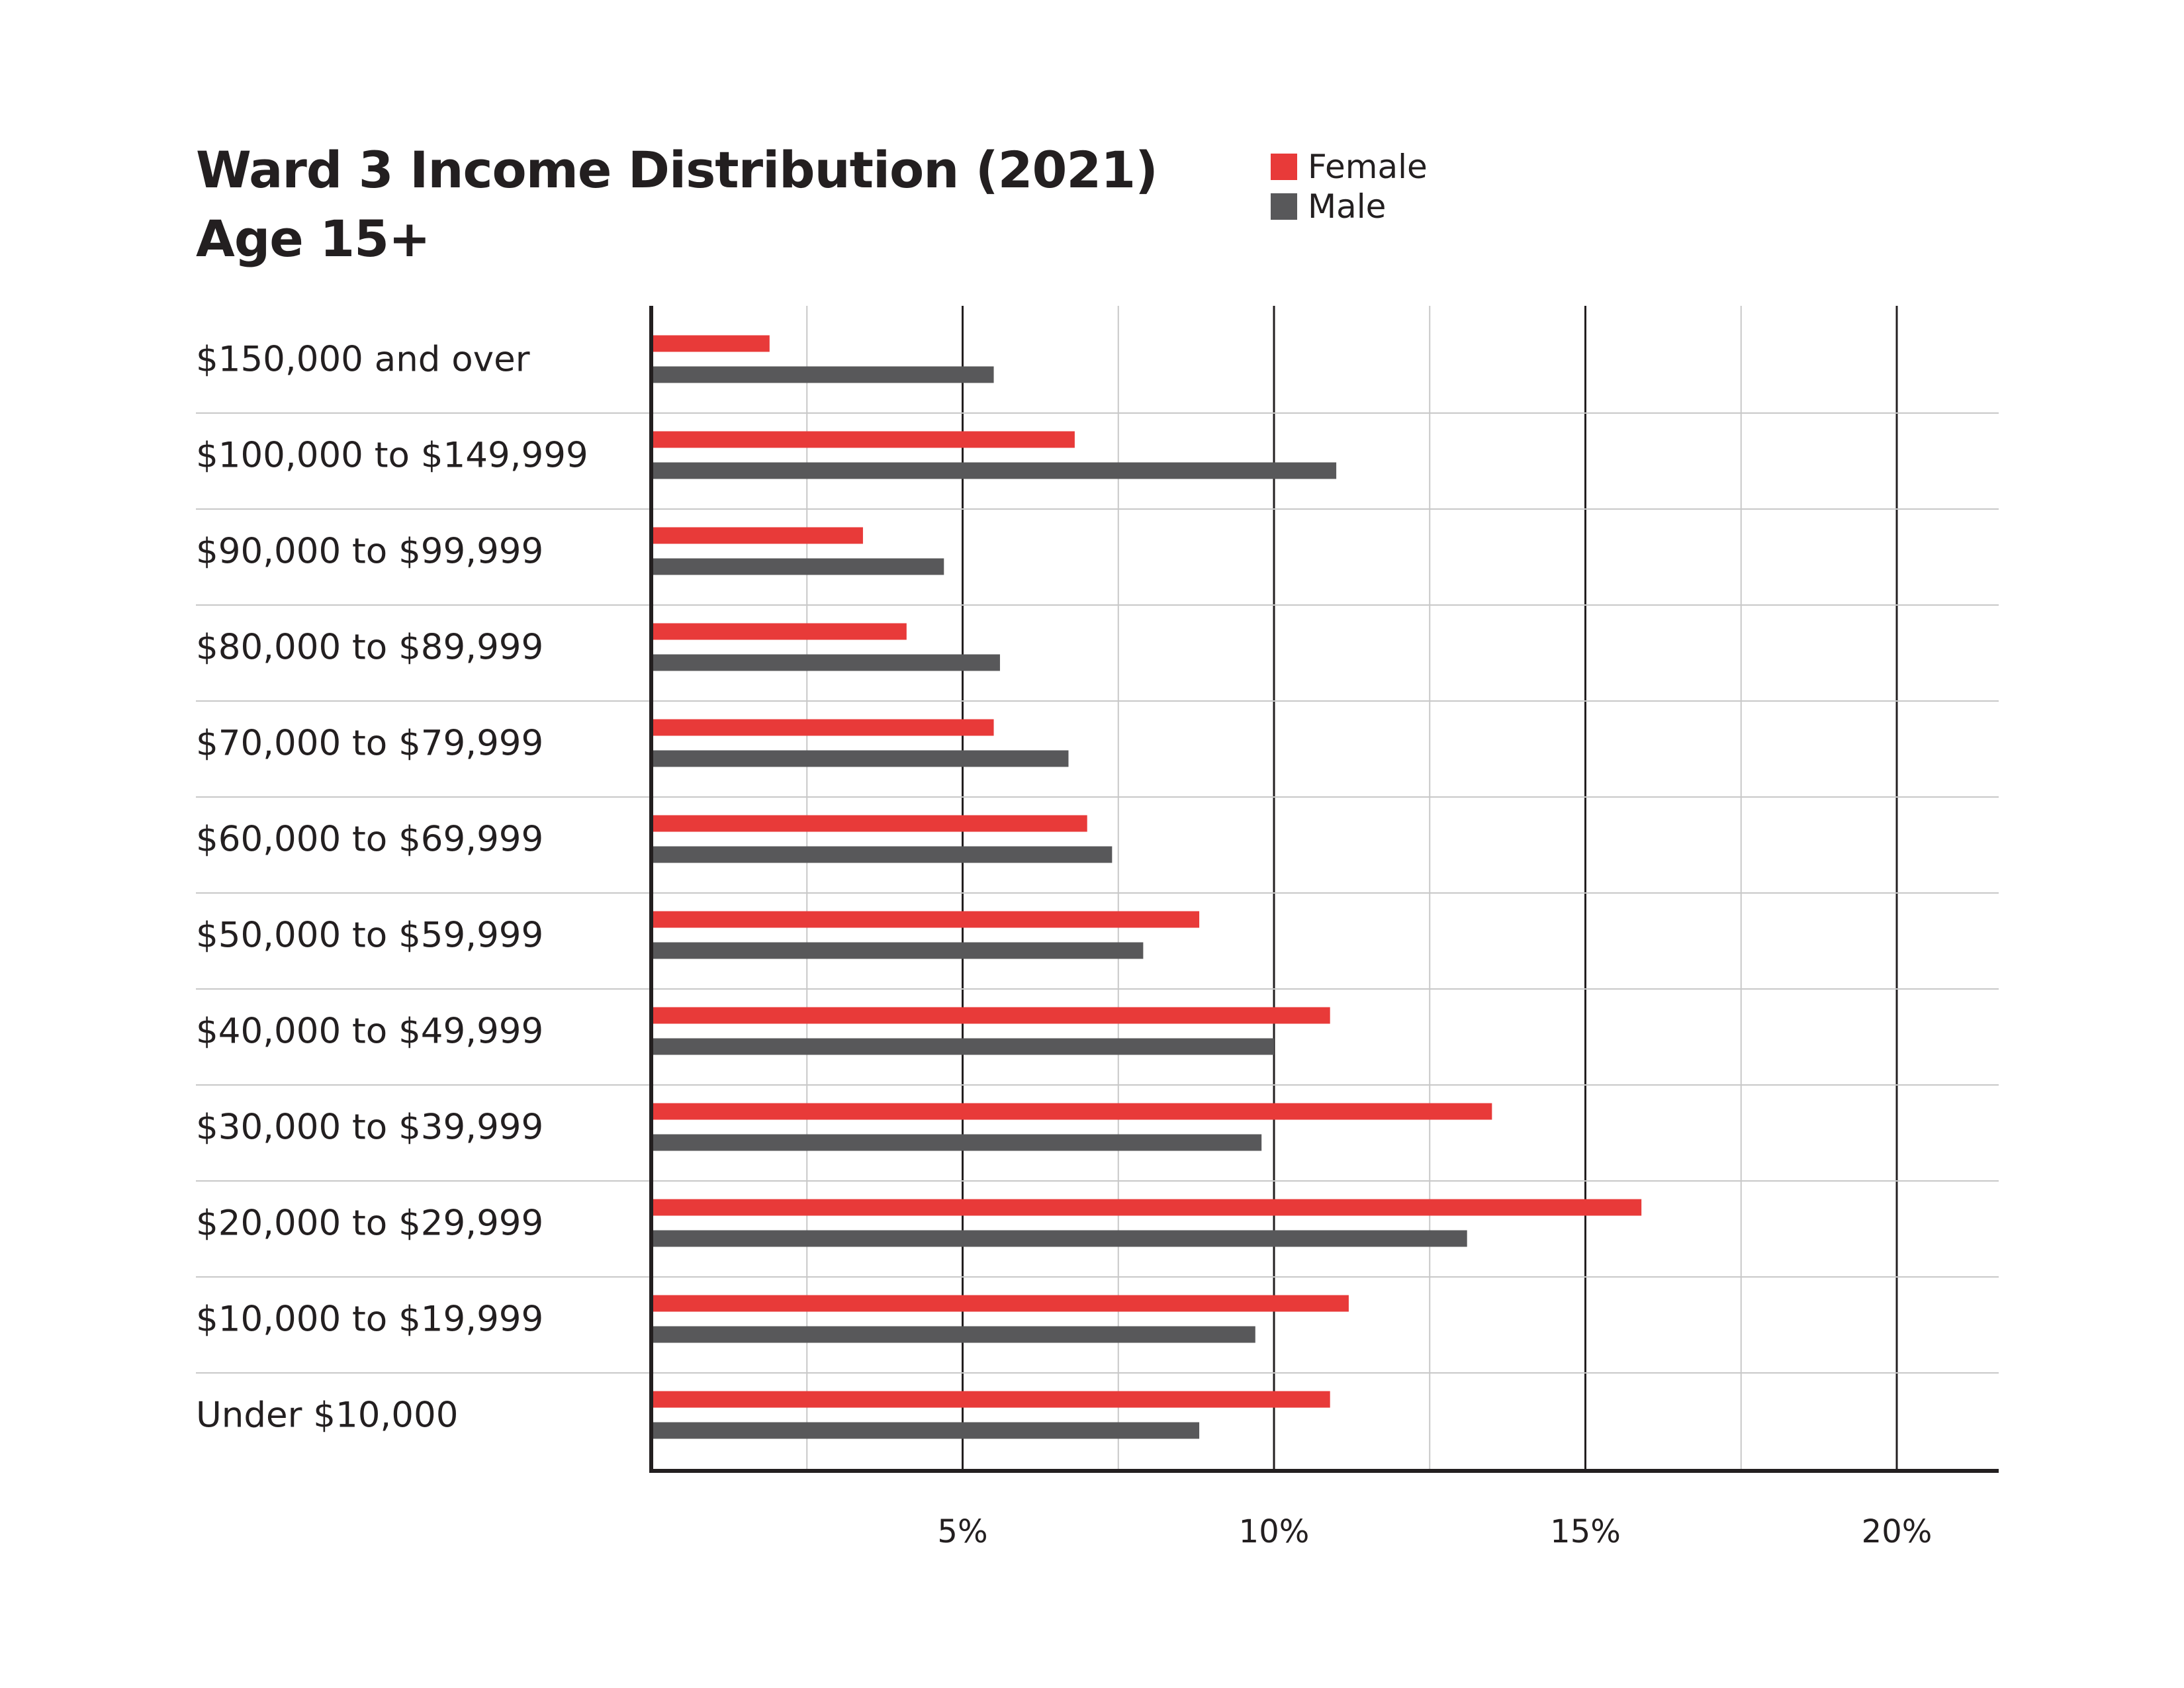  I want to click on legend-label-male: Male, so click(1347, 206).